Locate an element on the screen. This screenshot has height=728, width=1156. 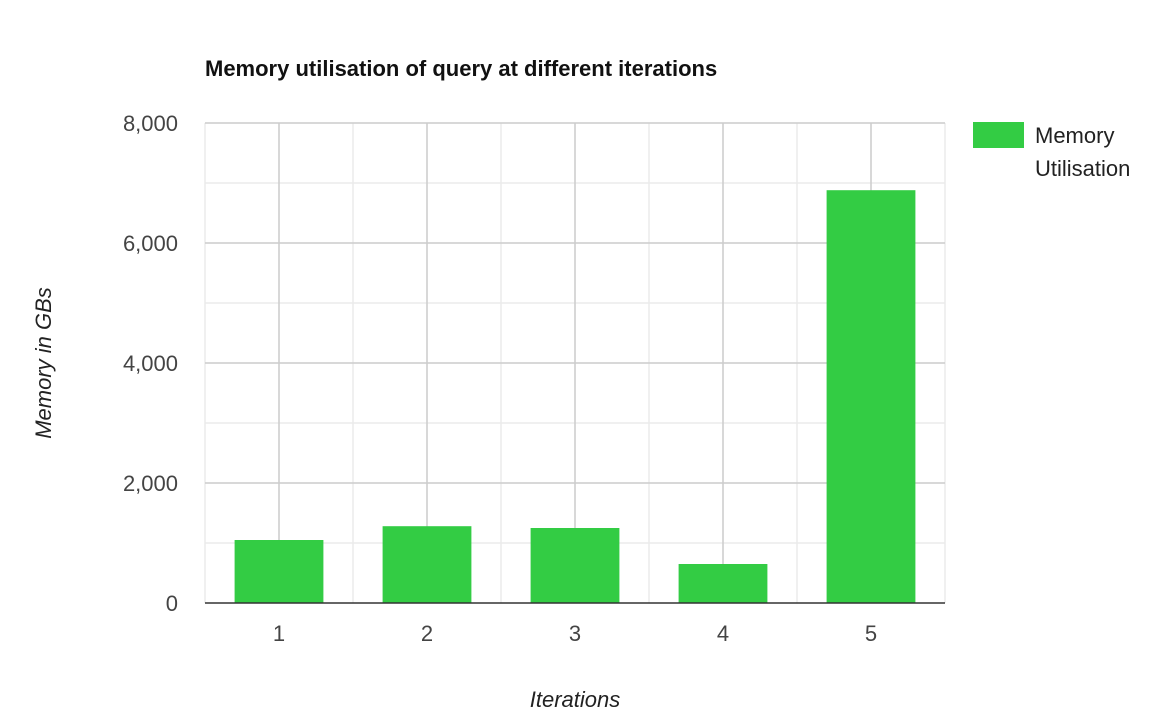
y-tick-label: 2,000 is located at coordinates (150, 483).